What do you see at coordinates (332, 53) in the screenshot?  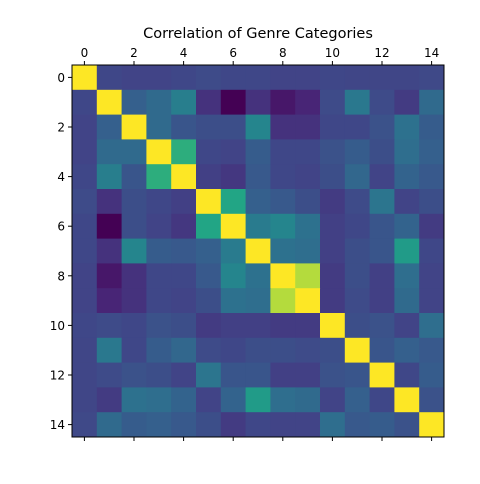 I see `x-tick-label: 10` at bounding box center [332, 53].